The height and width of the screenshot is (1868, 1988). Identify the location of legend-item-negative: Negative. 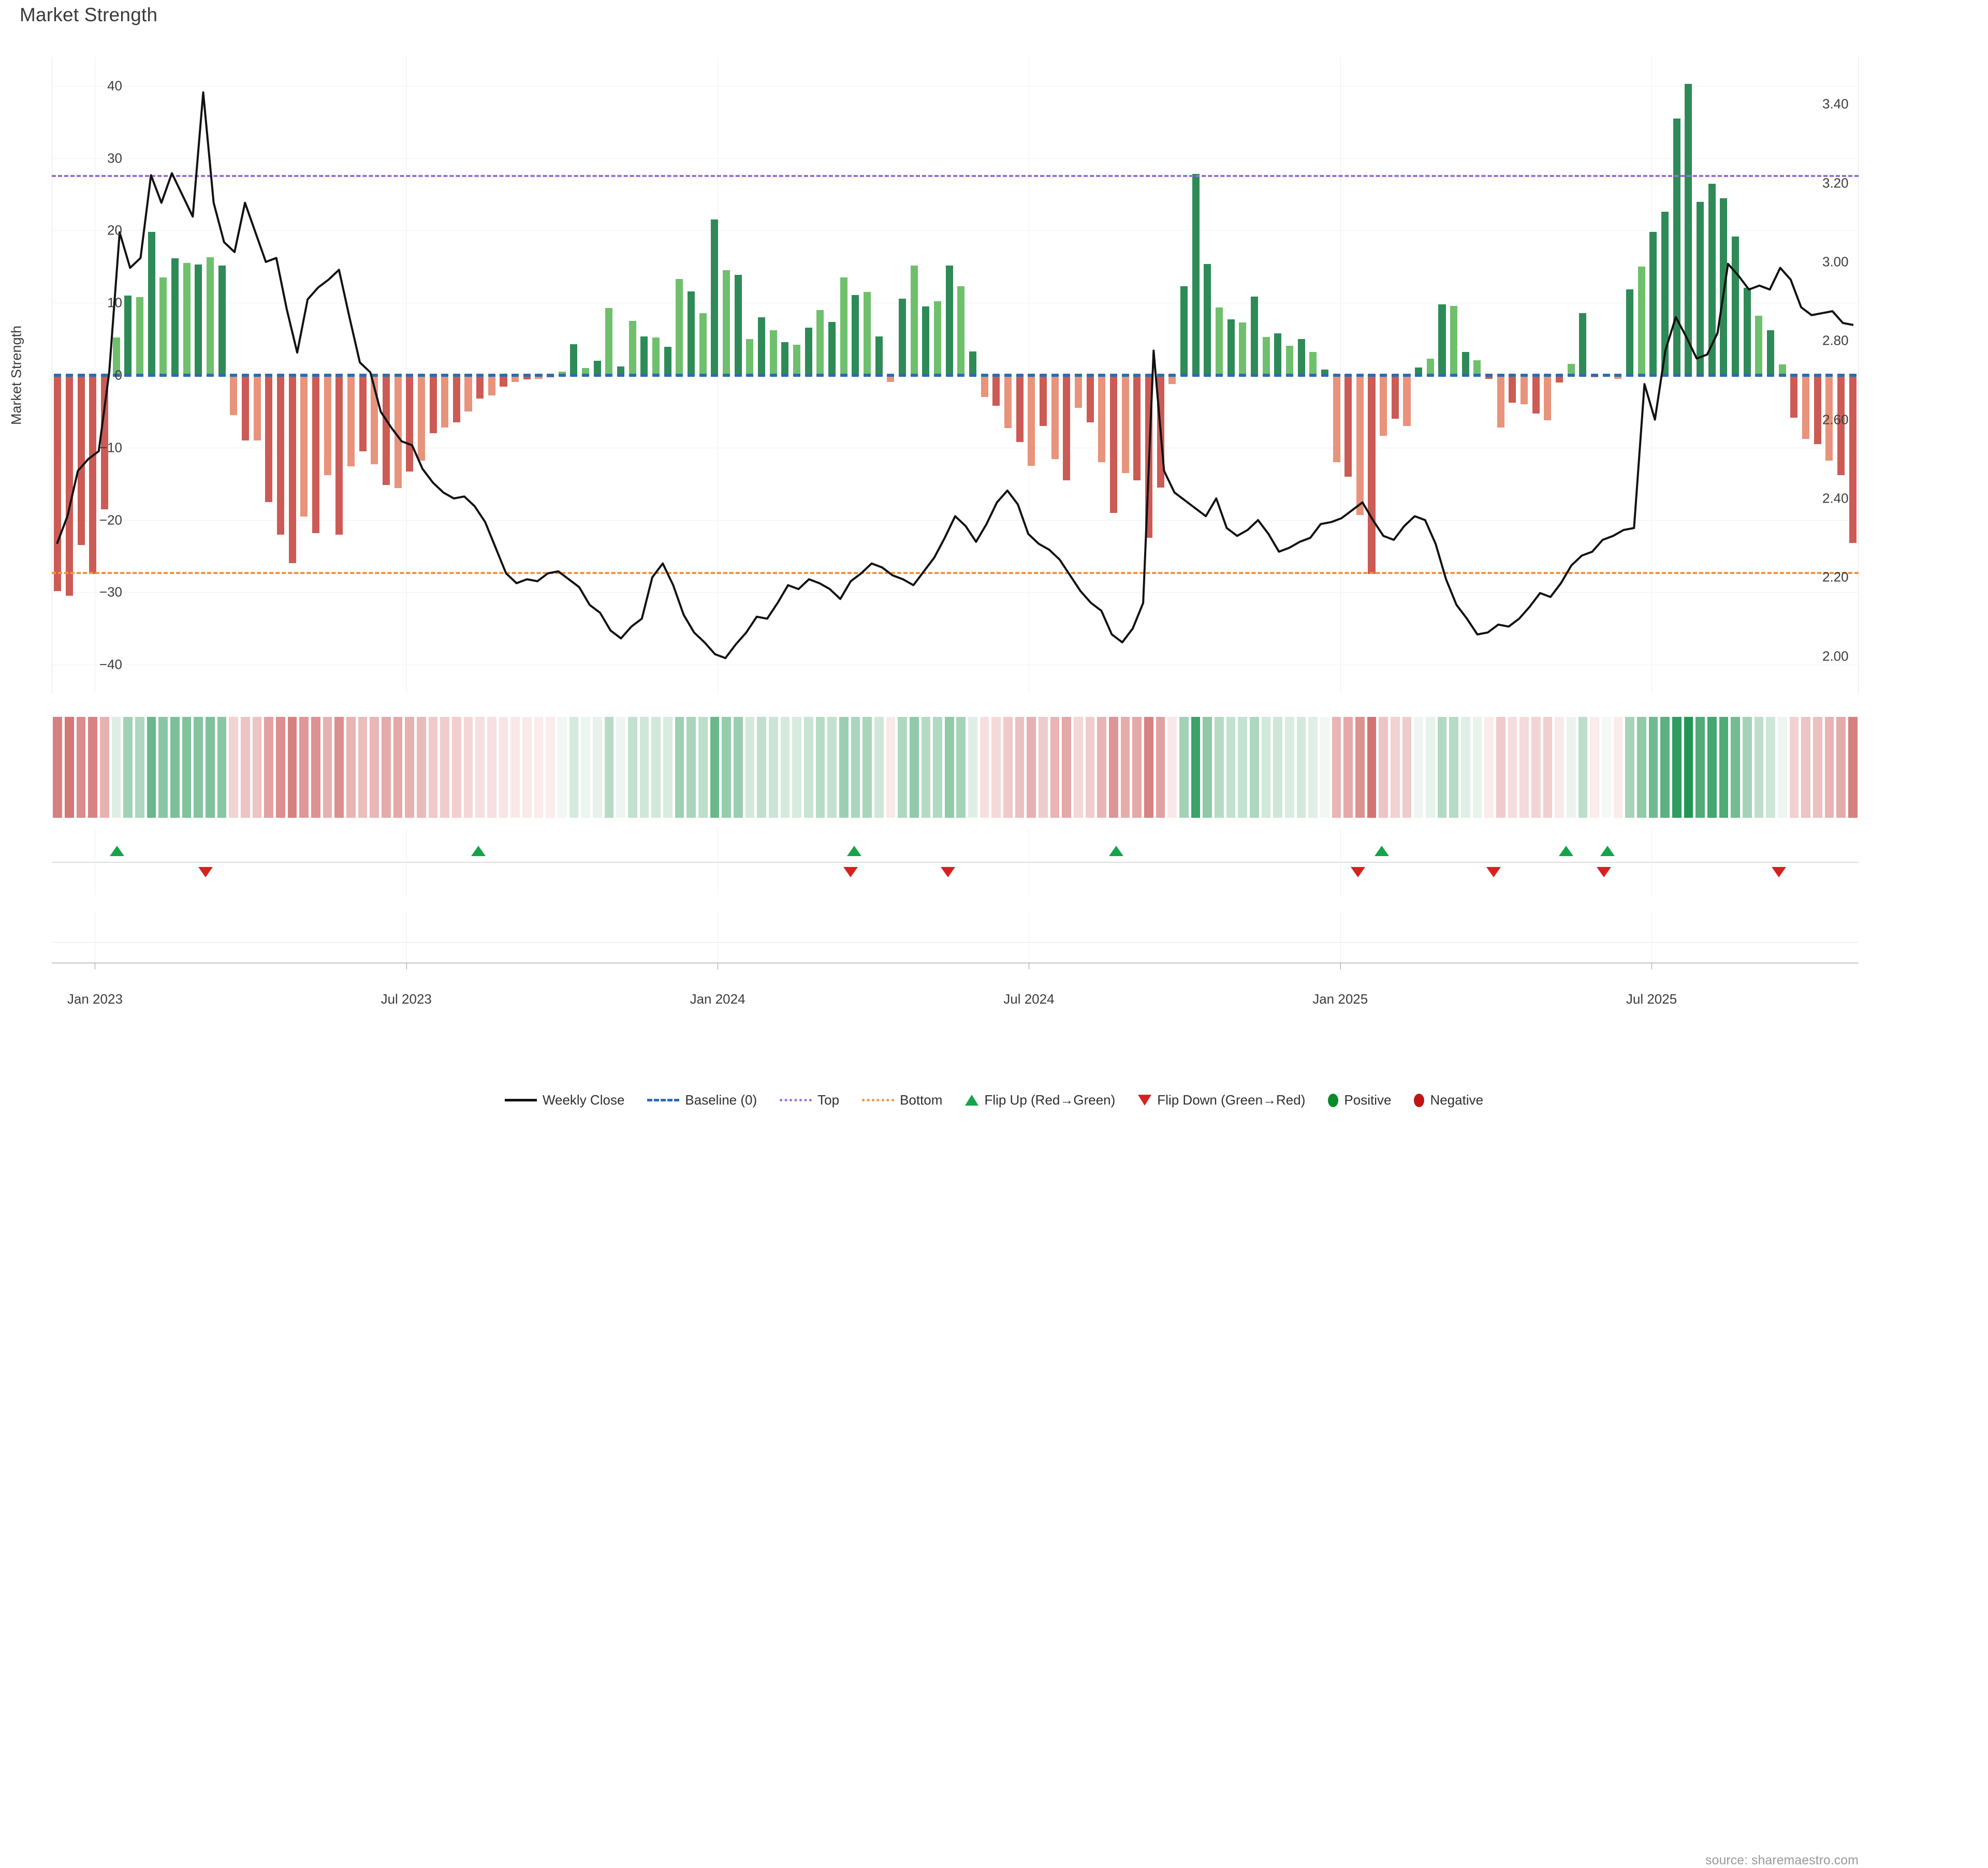
(1448, 1100).